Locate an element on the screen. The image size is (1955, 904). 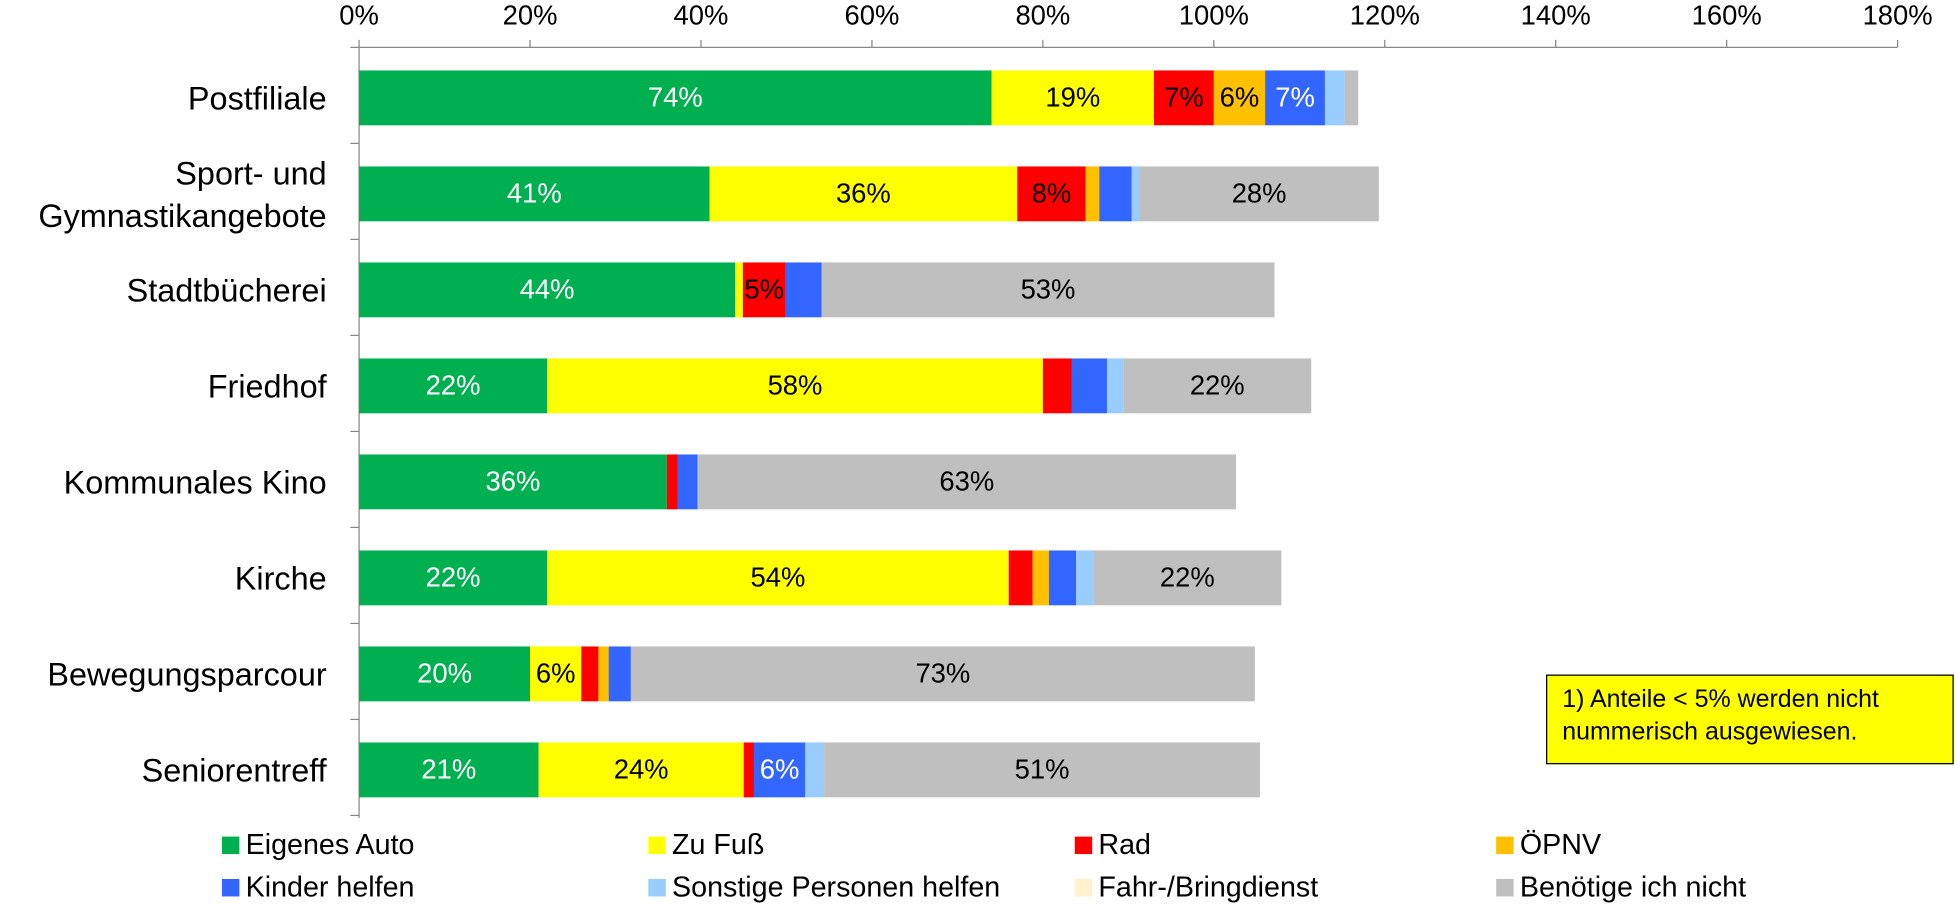
legend-label: Benötige ich nicht is located at coordinates (1633, 888).